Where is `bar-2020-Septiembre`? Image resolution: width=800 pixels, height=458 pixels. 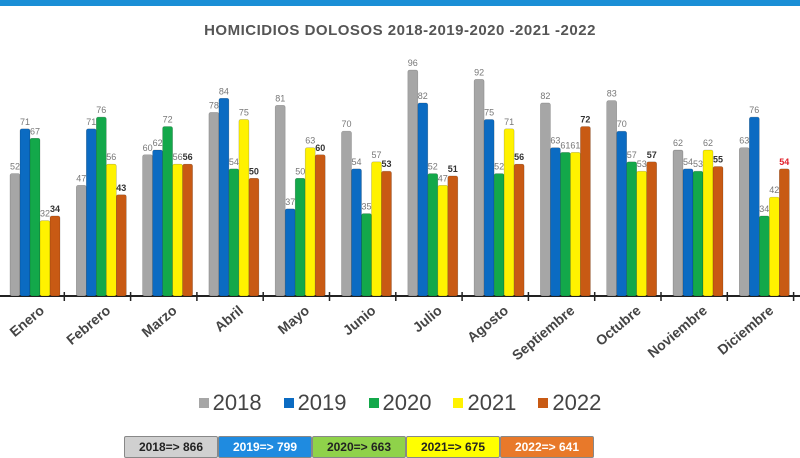
bar-2020-Septiembre is located at coordinates (565, 224).